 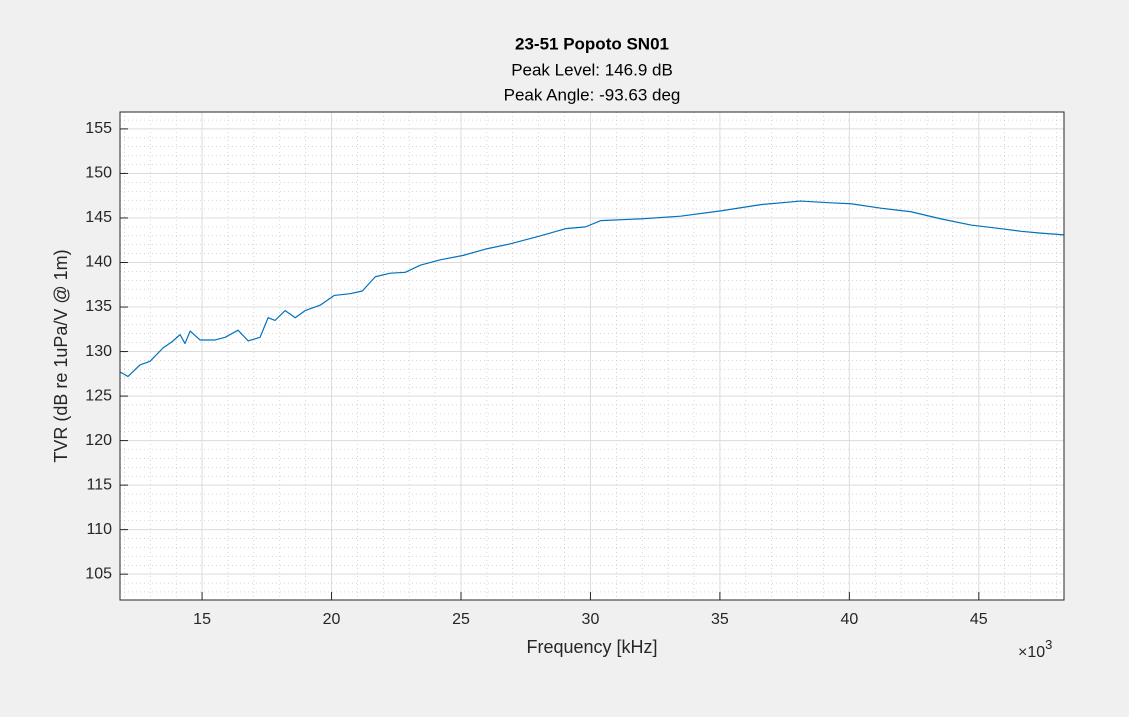 I want to click on x-exponent-power: 3, so click(x=1048, y=644).